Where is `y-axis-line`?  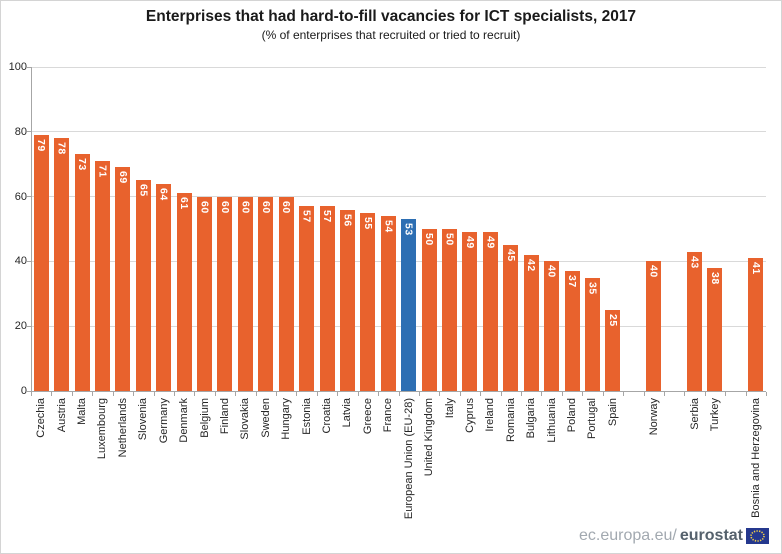 y-axis-line is located at coordinates (31, 229).